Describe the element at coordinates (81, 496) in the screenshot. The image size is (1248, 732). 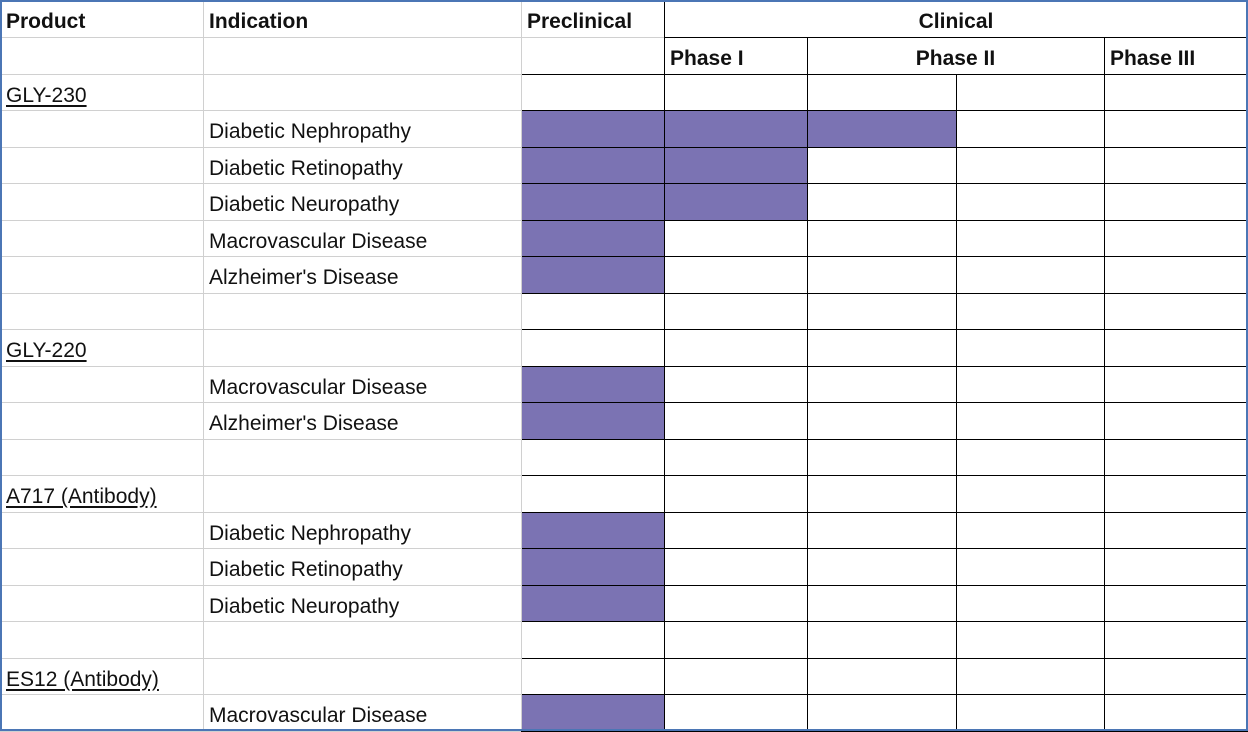
I see `product-label: A717 (Antibody)` at that location.